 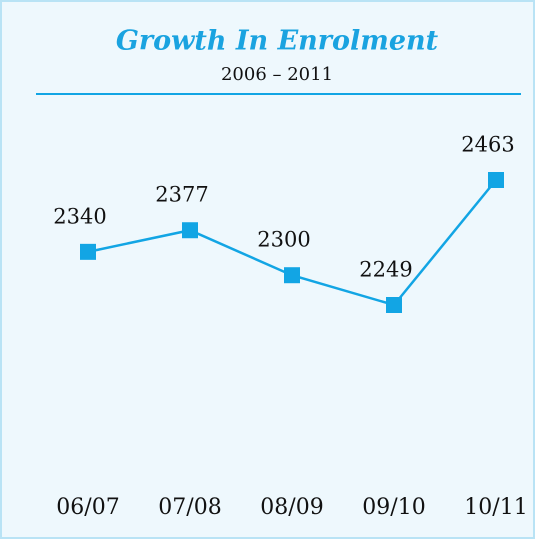 I want to click on x-tick-label: 07/08, so click(x=189, y=507).